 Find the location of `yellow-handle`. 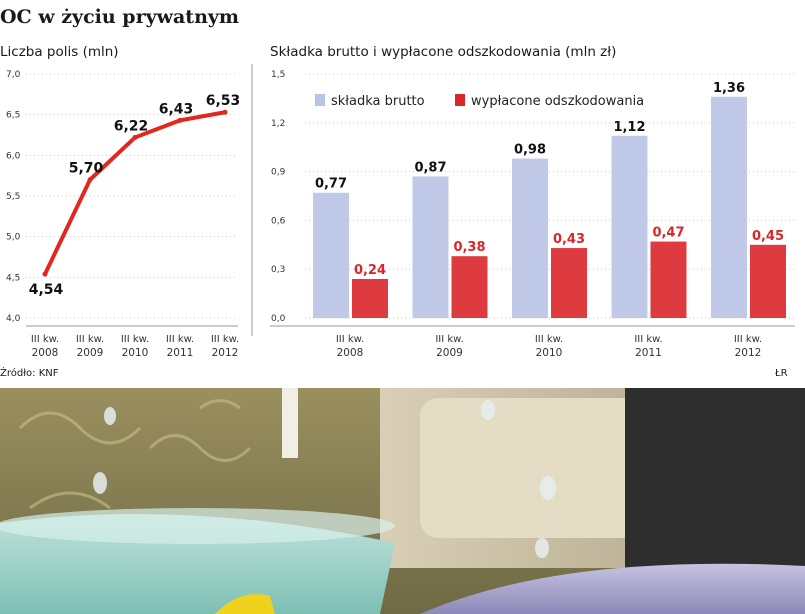

yellow-handle is located at coordinates (245, 604).